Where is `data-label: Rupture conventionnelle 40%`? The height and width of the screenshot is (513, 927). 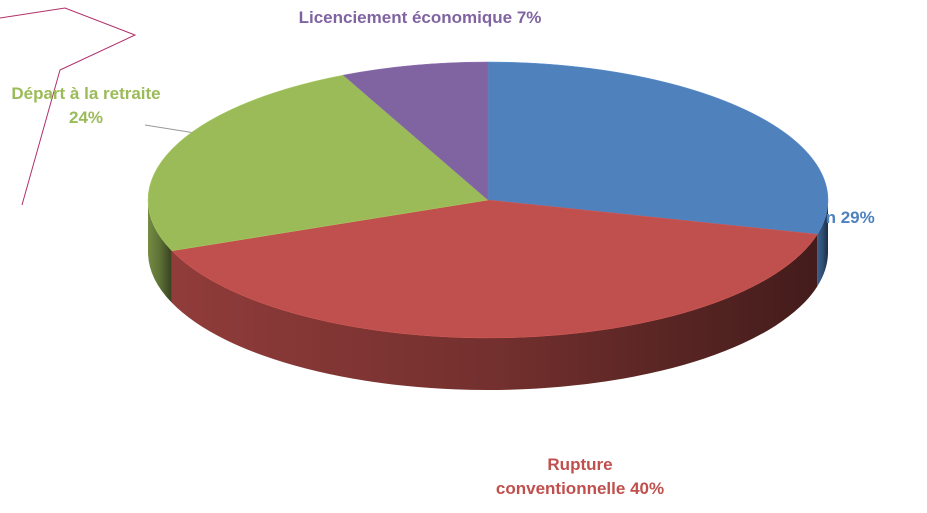 data-label: Rupture conventionnelle 40% is located at coordinates (580, 477).